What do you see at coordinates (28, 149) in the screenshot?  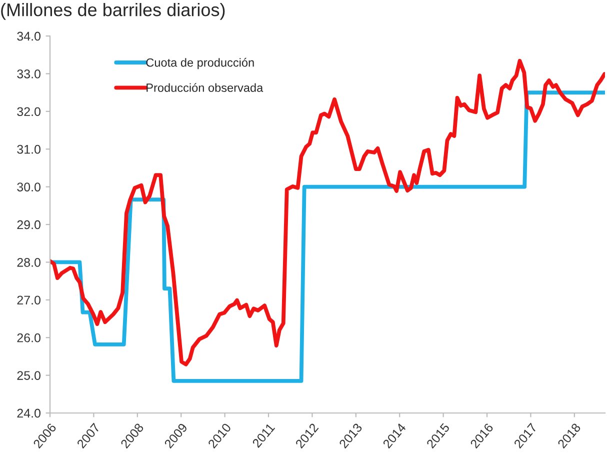 I see `y-tick-label: 31.0` at bounding box center [28, 149].